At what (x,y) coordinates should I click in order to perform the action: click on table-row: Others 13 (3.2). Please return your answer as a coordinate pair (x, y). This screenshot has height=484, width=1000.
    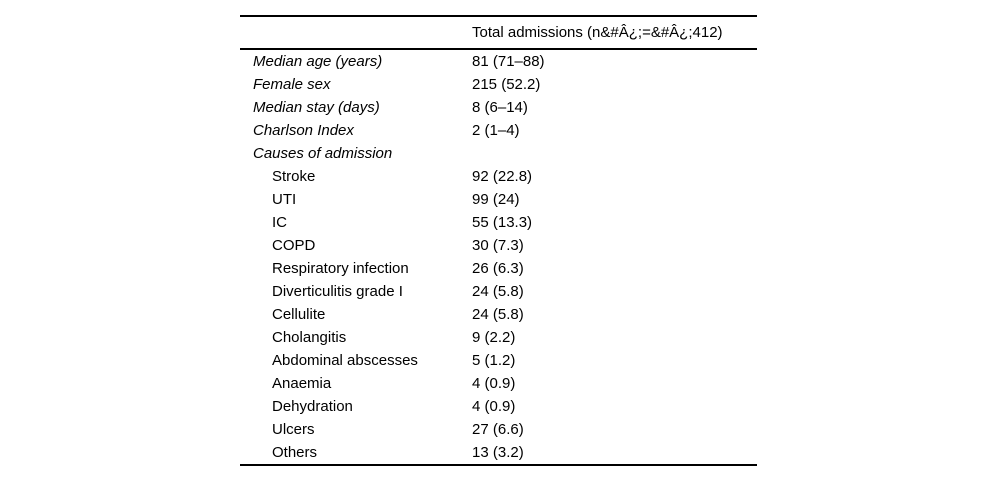
    Looking at the image, I should click on (498, 452).